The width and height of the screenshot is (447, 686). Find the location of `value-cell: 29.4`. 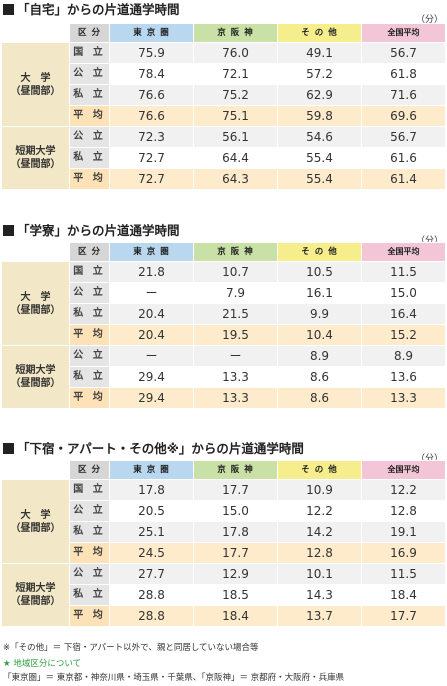

value-cell: 29.4 is located at coordinates (151, 377).